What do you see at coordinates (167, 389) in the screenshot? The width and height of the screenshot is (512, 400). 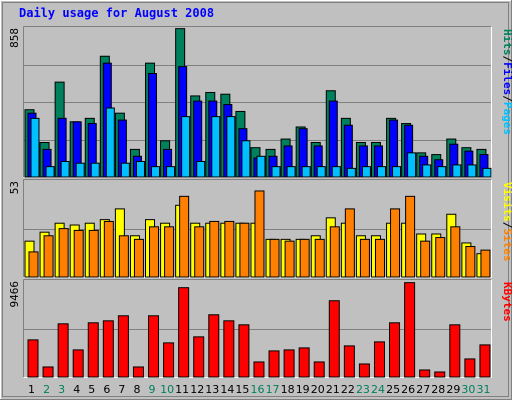 I see `day-label-10: 10` at bounding box center [167, 389].